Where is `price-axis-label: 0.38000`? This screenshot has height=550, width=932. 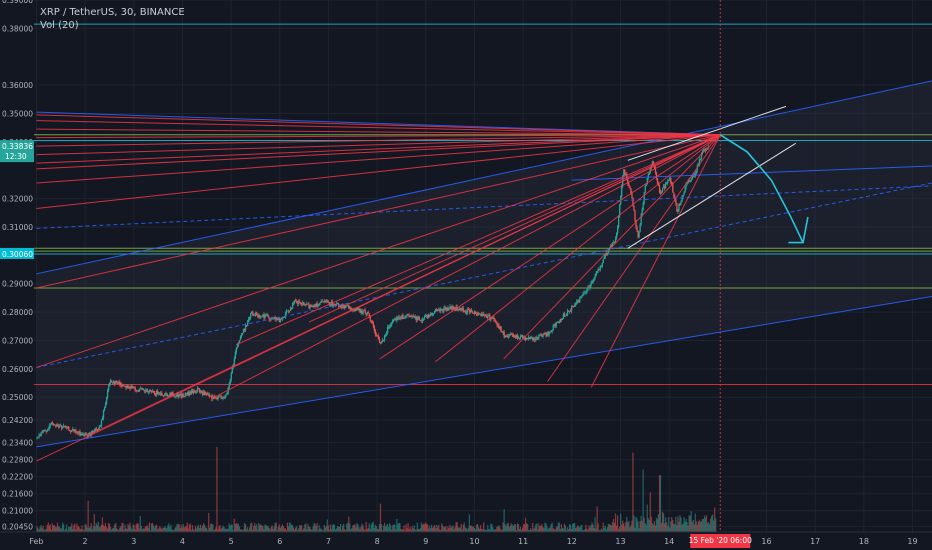 price-axis-label: 0.38000 is located at coordinates (17, 28).